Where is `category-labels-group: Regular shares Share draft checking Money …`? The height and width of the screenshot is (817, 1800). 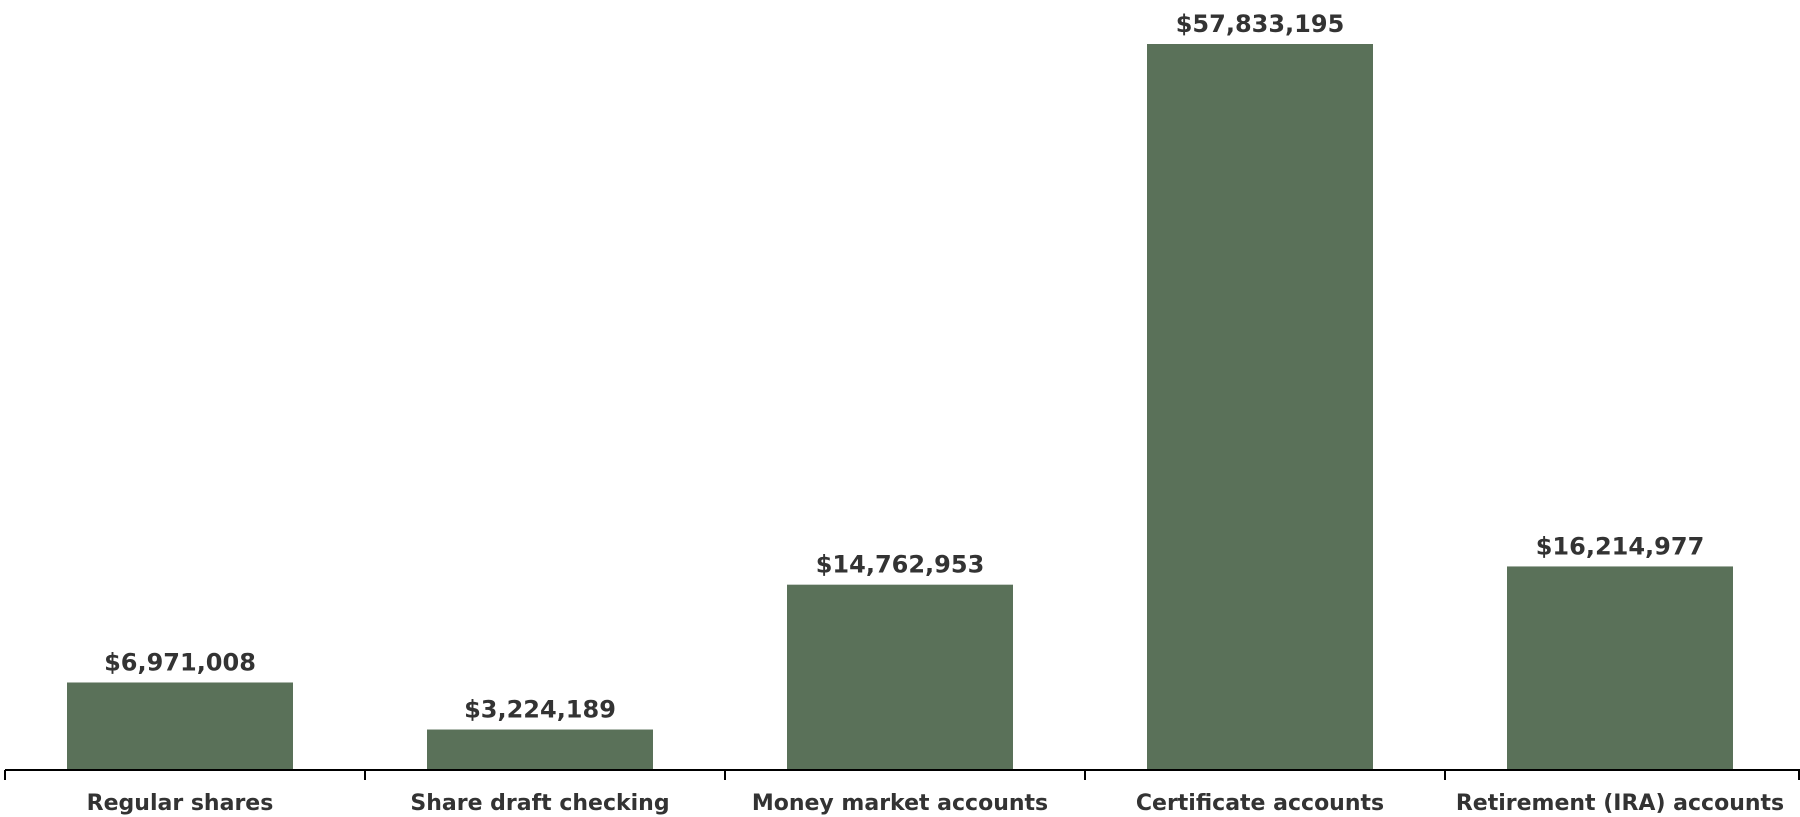 category-labels-group: Regular shares Share draft checking Money … is located at coordinates (935, 803).